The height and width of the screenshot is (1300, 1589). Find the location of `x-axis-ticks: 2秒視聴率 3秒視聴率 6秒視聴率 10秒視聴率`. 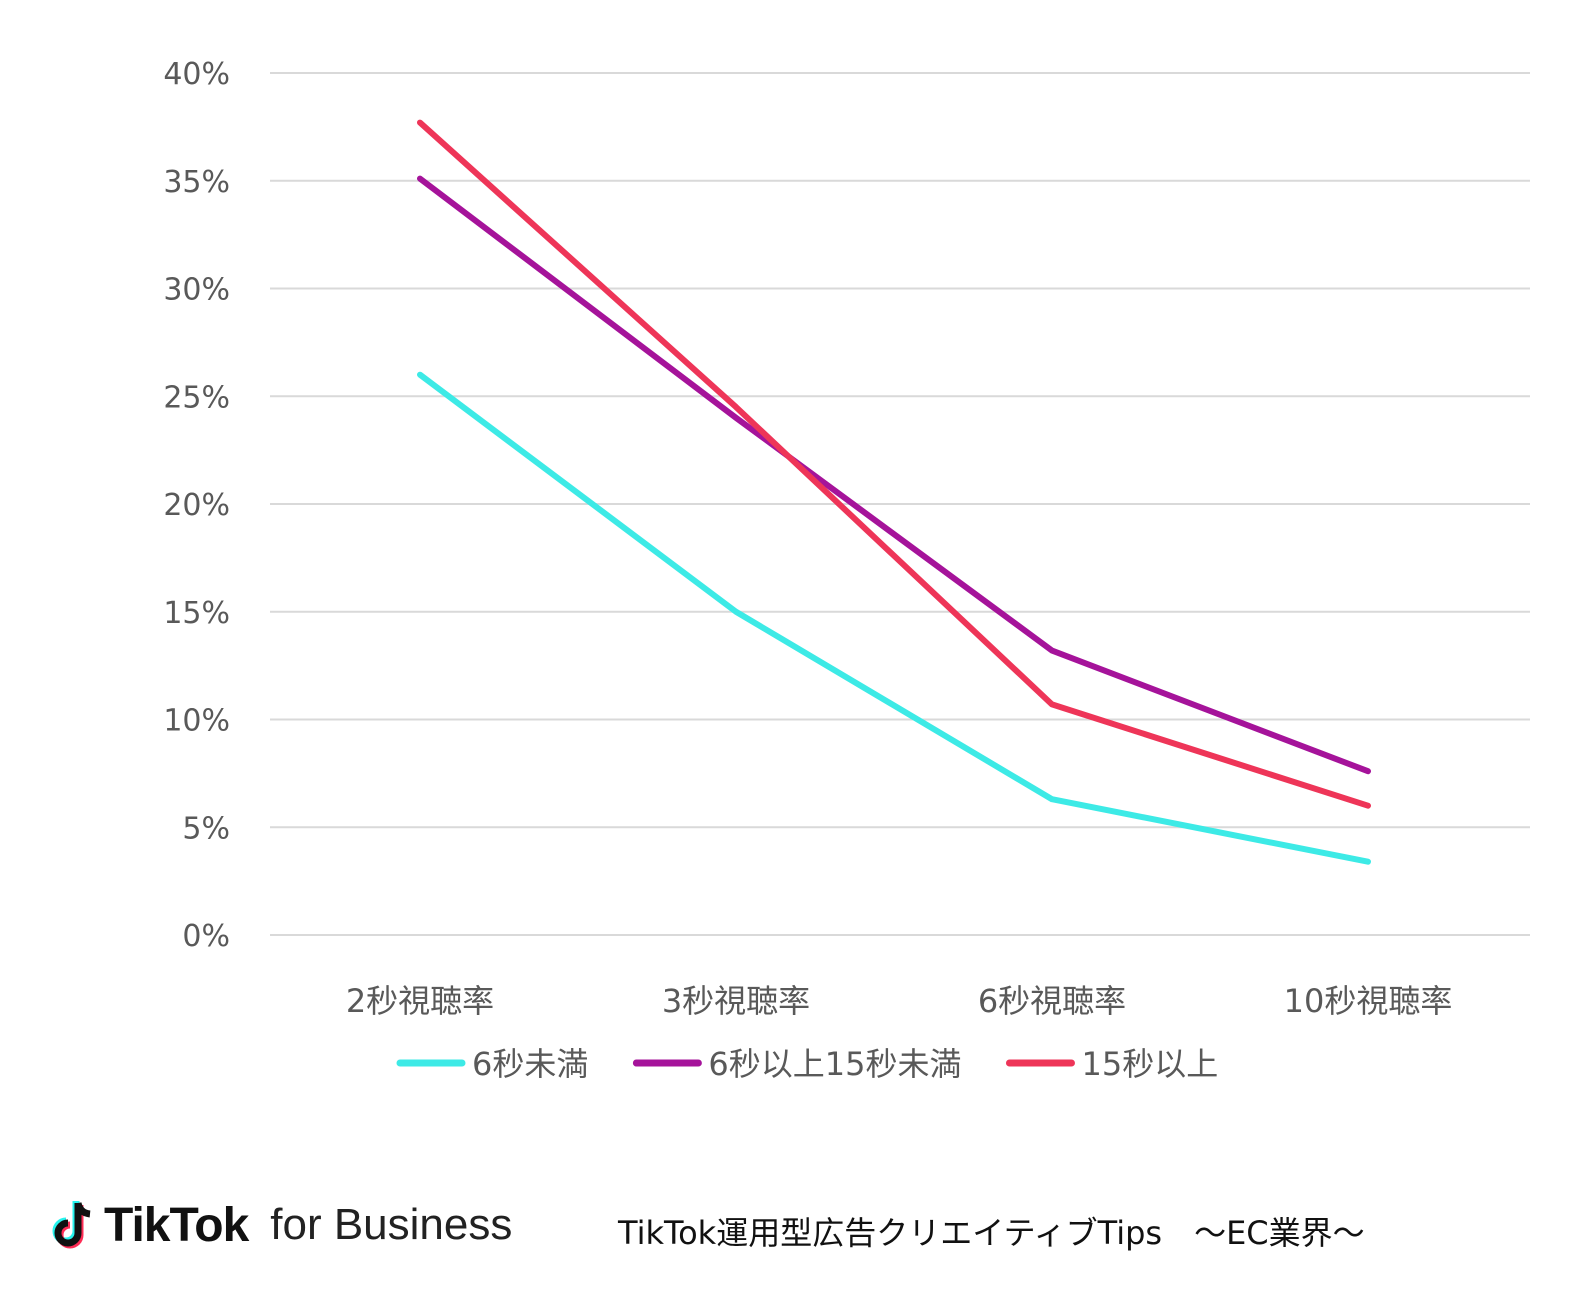

x-axis-ticks: 2秒視聴率 3秒視聴率 6秒視聴率 10秒視聴率 is located at coordinates (899, 1001).